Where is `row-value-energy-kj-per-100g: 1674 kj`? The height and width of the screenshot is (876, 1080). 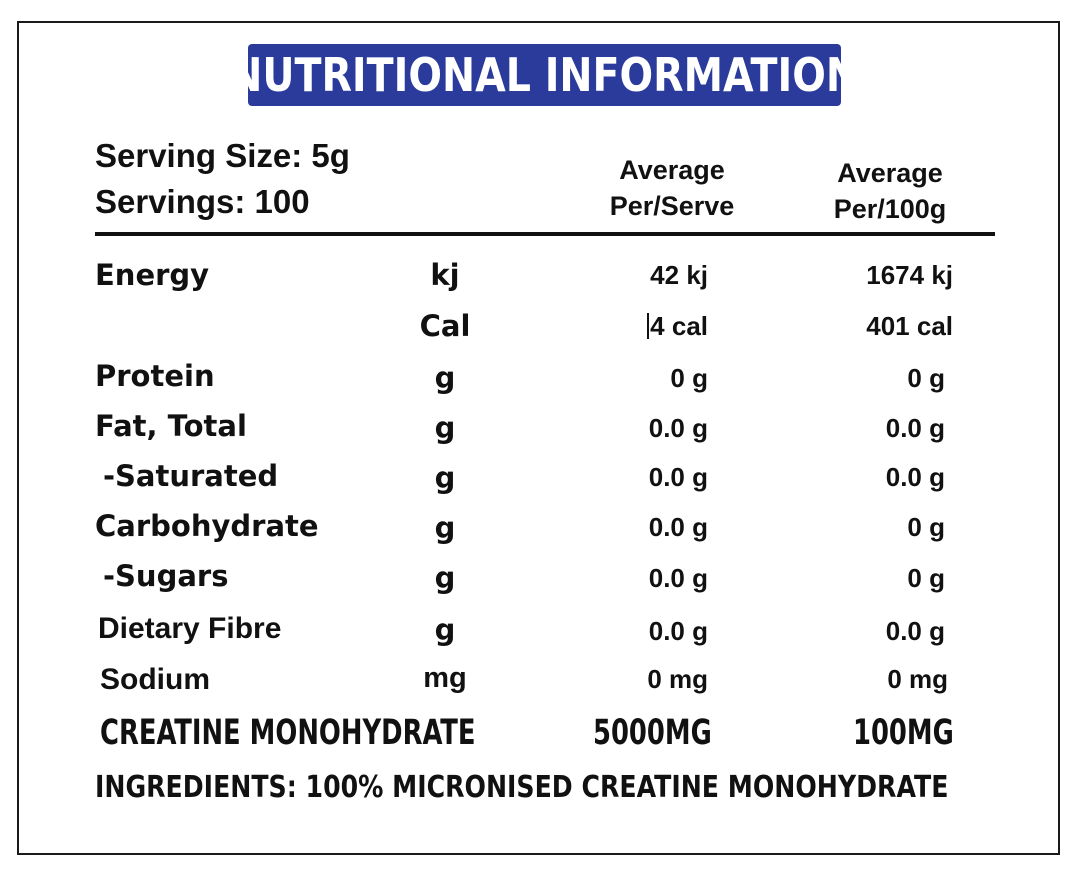
row-value-energy-kj-per-100g: 1674 kj is located at coordinates (909, 275).